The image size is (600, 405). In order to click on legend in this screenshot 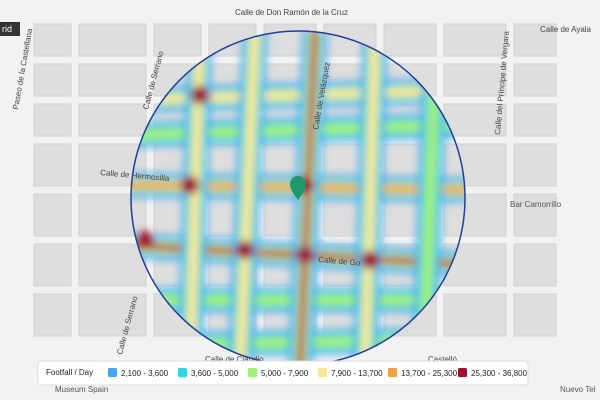, I will do `click(283, 373)`.